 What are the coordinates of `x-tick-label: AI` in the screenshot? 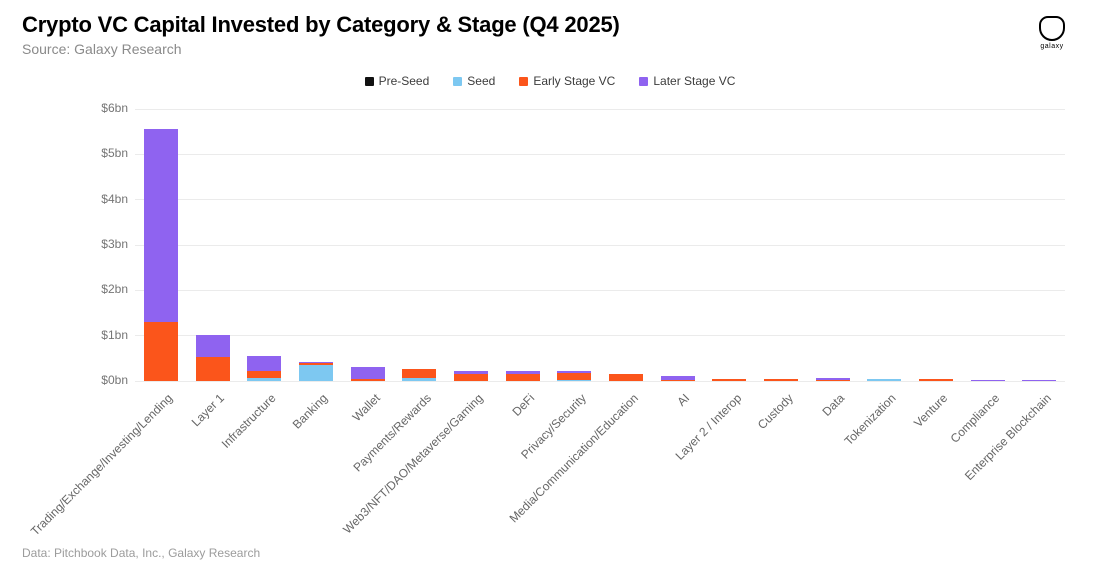 It's located at (683, 400).